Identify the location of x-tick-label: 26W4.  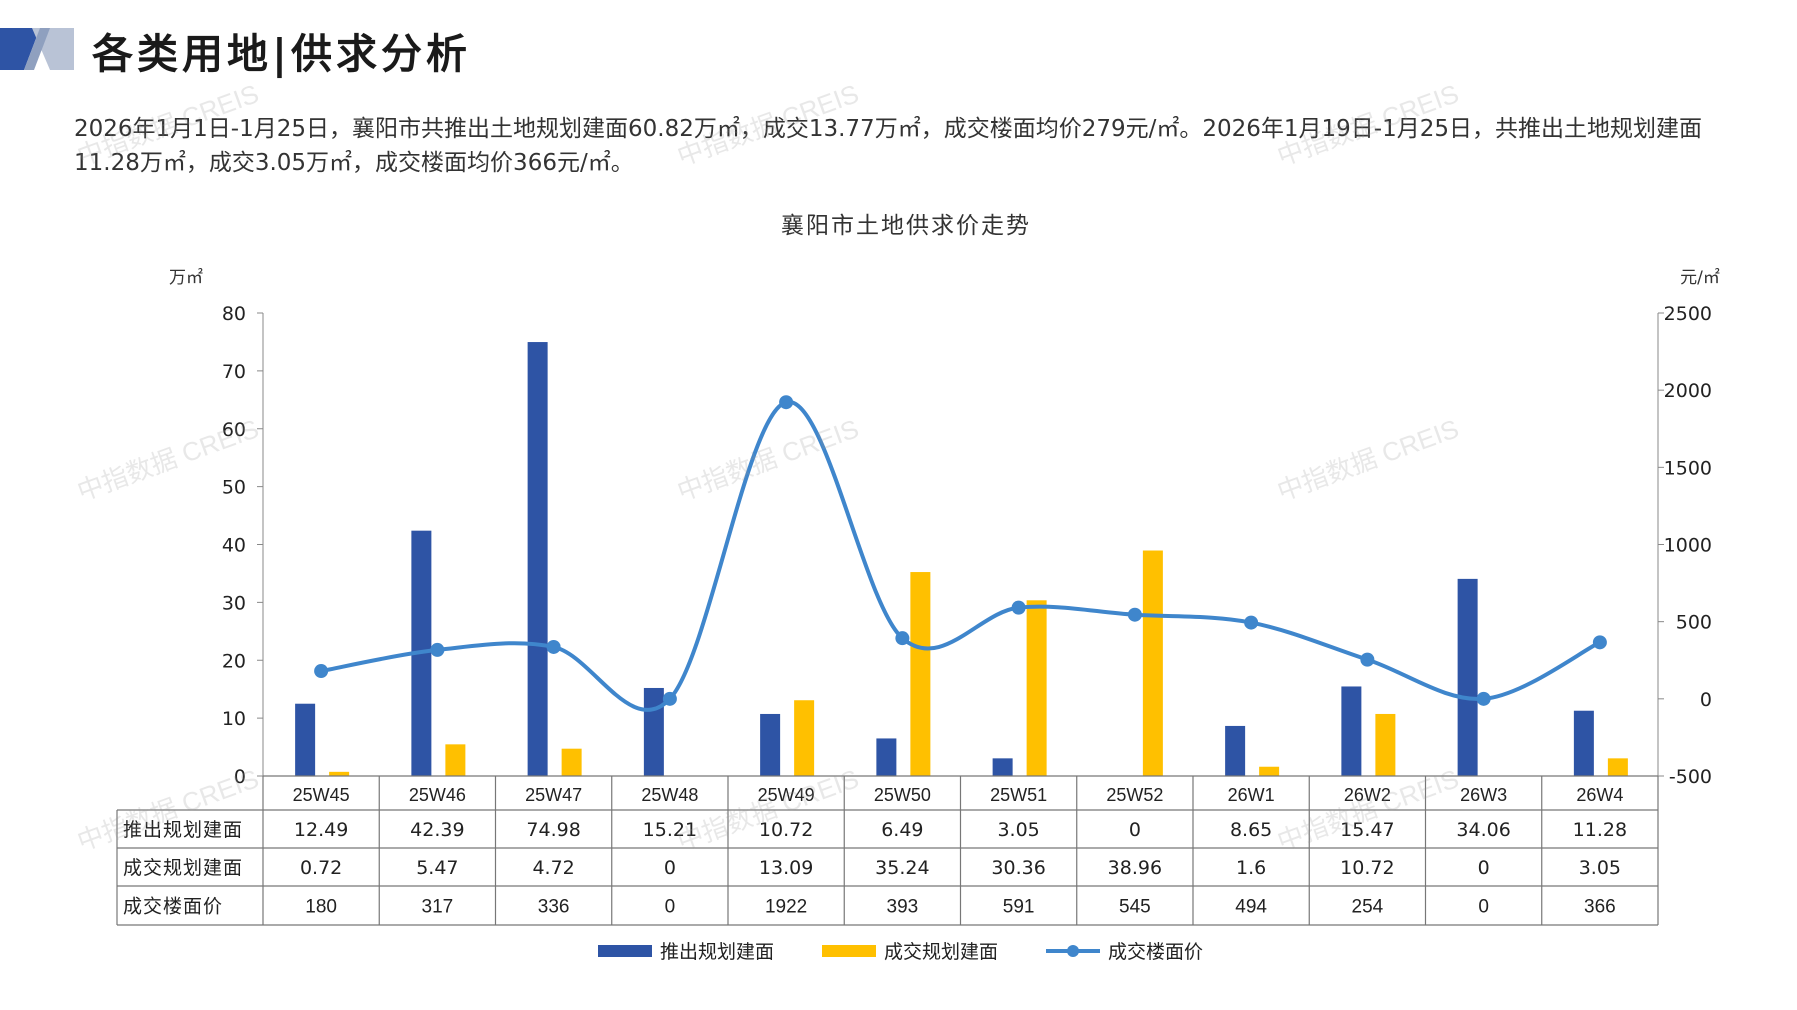
(1599, 795).